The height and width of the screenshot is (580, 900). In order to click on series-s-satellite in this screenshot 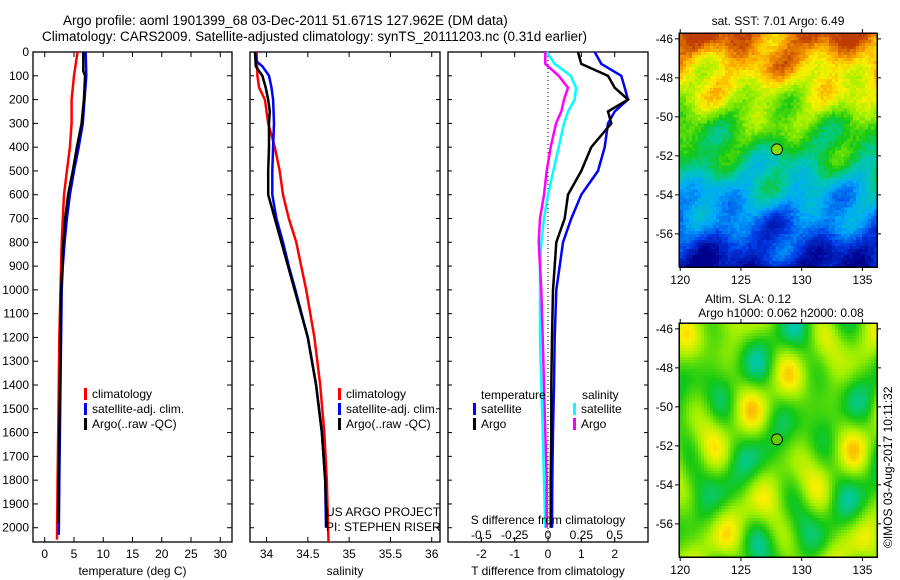, I will do `click(558, 289)`.